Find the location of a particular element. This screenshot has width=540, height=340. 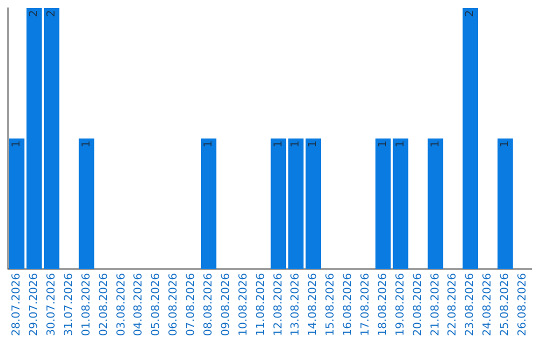

x-tick-label: 23.08.2026 is located at coordinates (469, 304).